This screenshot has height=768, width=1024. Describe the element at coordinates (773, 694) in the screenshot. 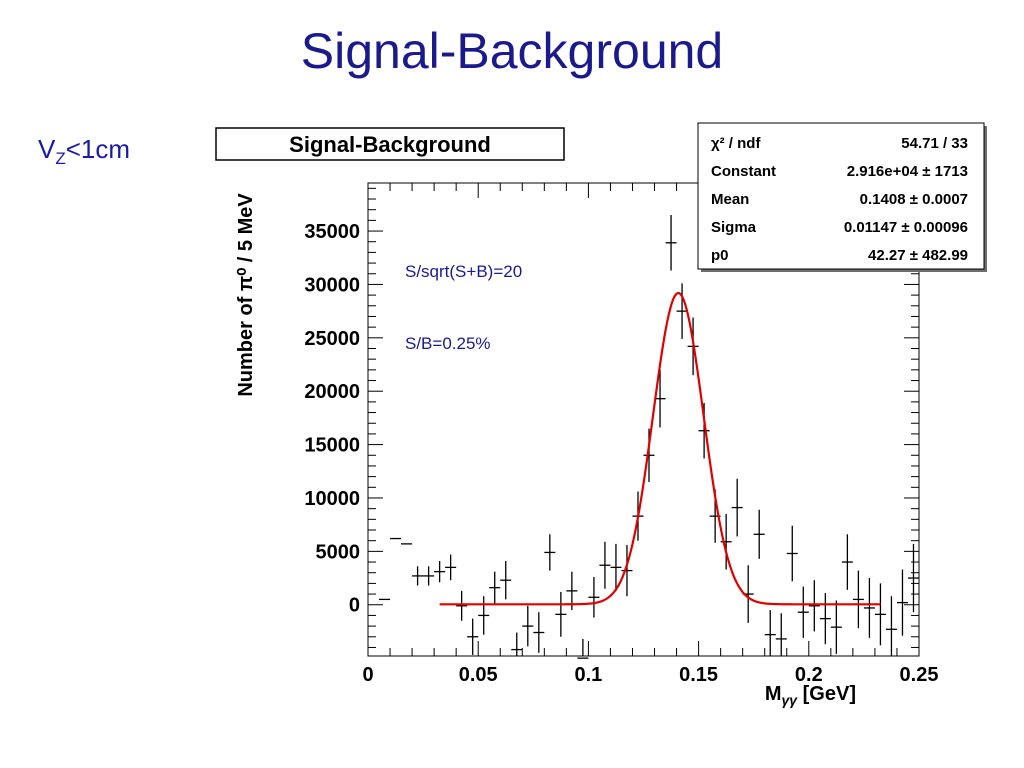

I see `x-axis-label-main: M` at that location.